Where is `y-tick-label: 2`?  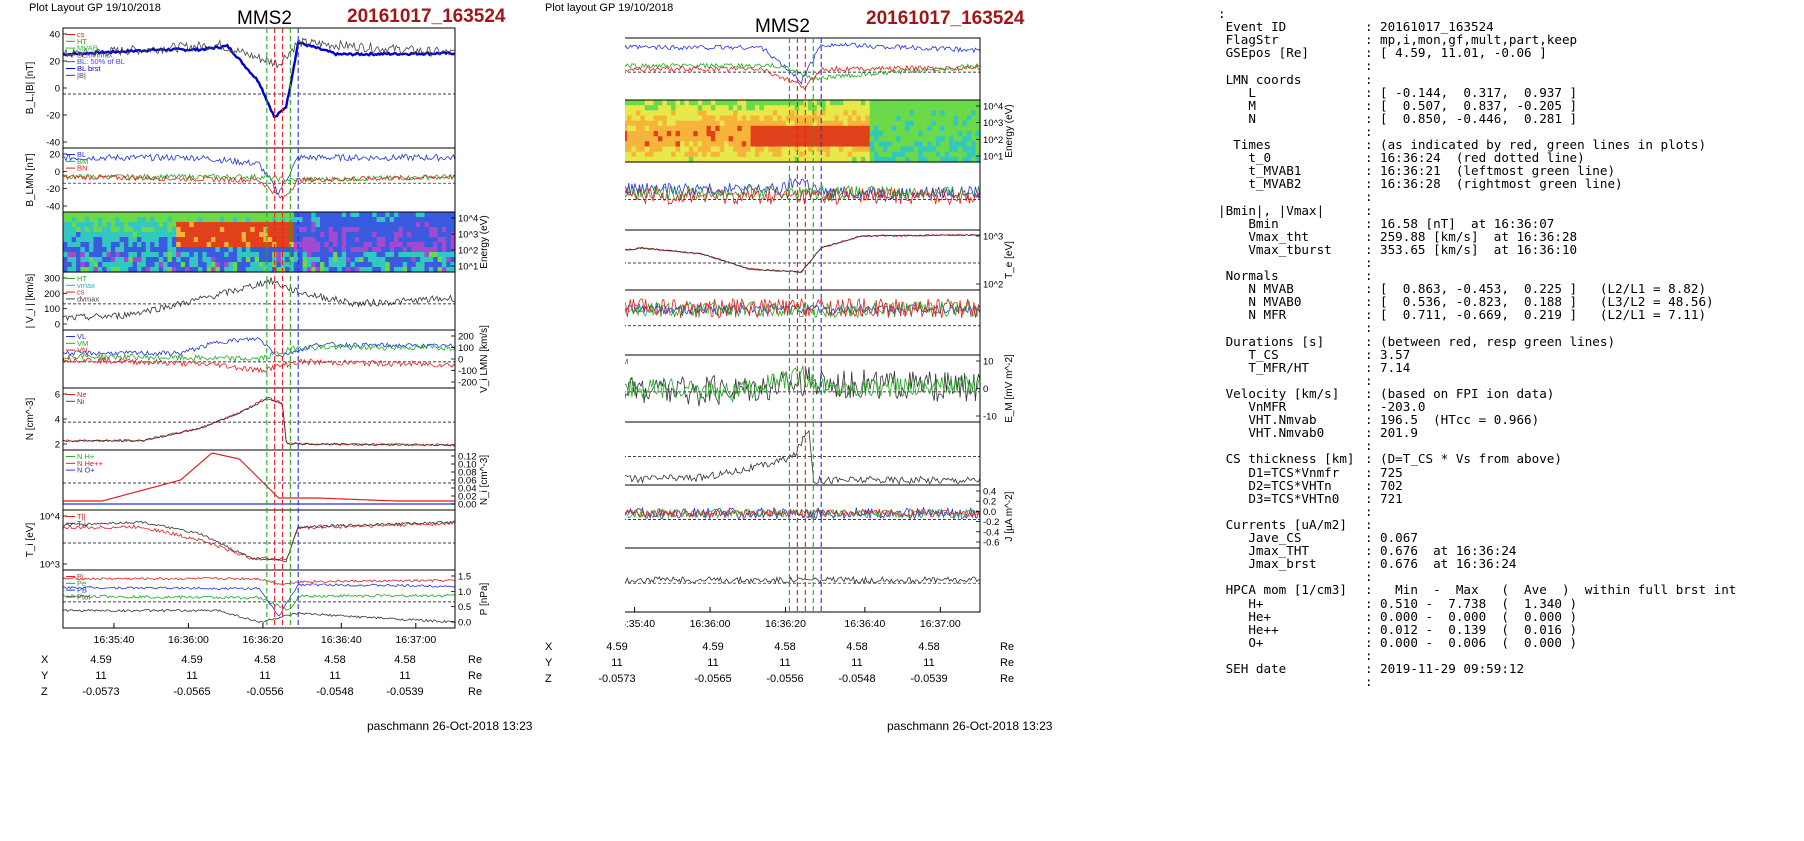
y-tick-label: 2 is located at coordinates (57, 445).